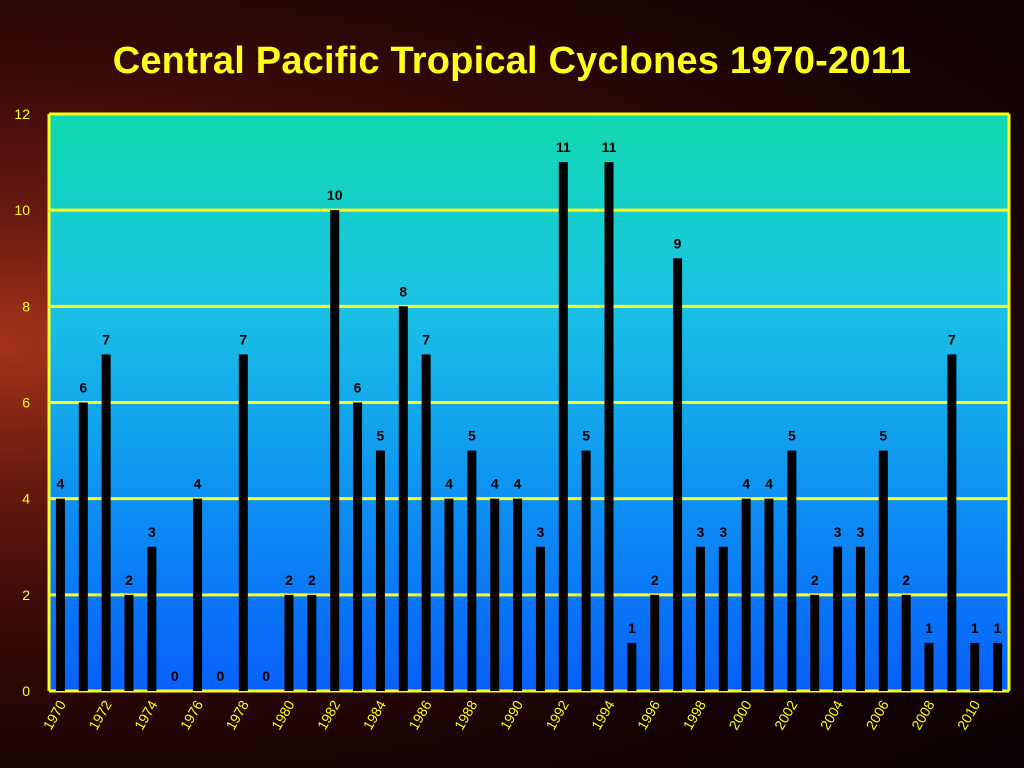  What do you see at coordinates (603, 714) in the screenshot?
I see `x-tick-label: 1994` at bounding box center [603, 714].